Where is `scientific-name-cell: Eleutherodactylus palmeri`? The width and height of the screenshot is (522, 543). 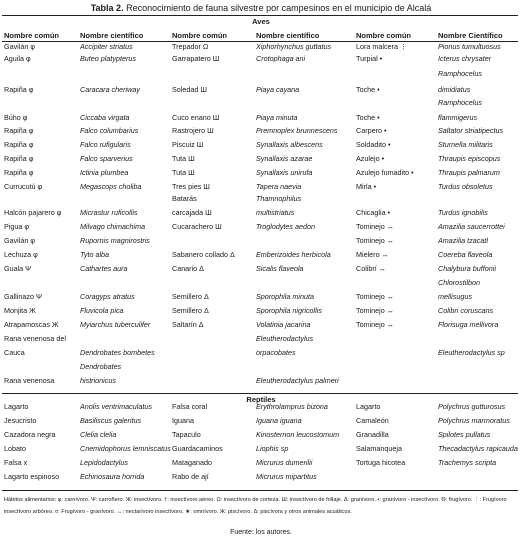 scientific-name-cell: Eleutherodactylus palmeri is located at coordinates (297, 380).